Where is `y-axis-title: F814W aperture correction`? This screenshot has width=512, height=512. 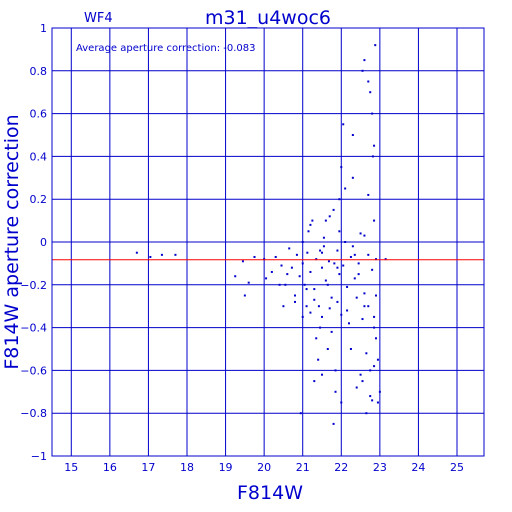 y-axis-title: F814W aperture correction is located at coordinates (12, 241).